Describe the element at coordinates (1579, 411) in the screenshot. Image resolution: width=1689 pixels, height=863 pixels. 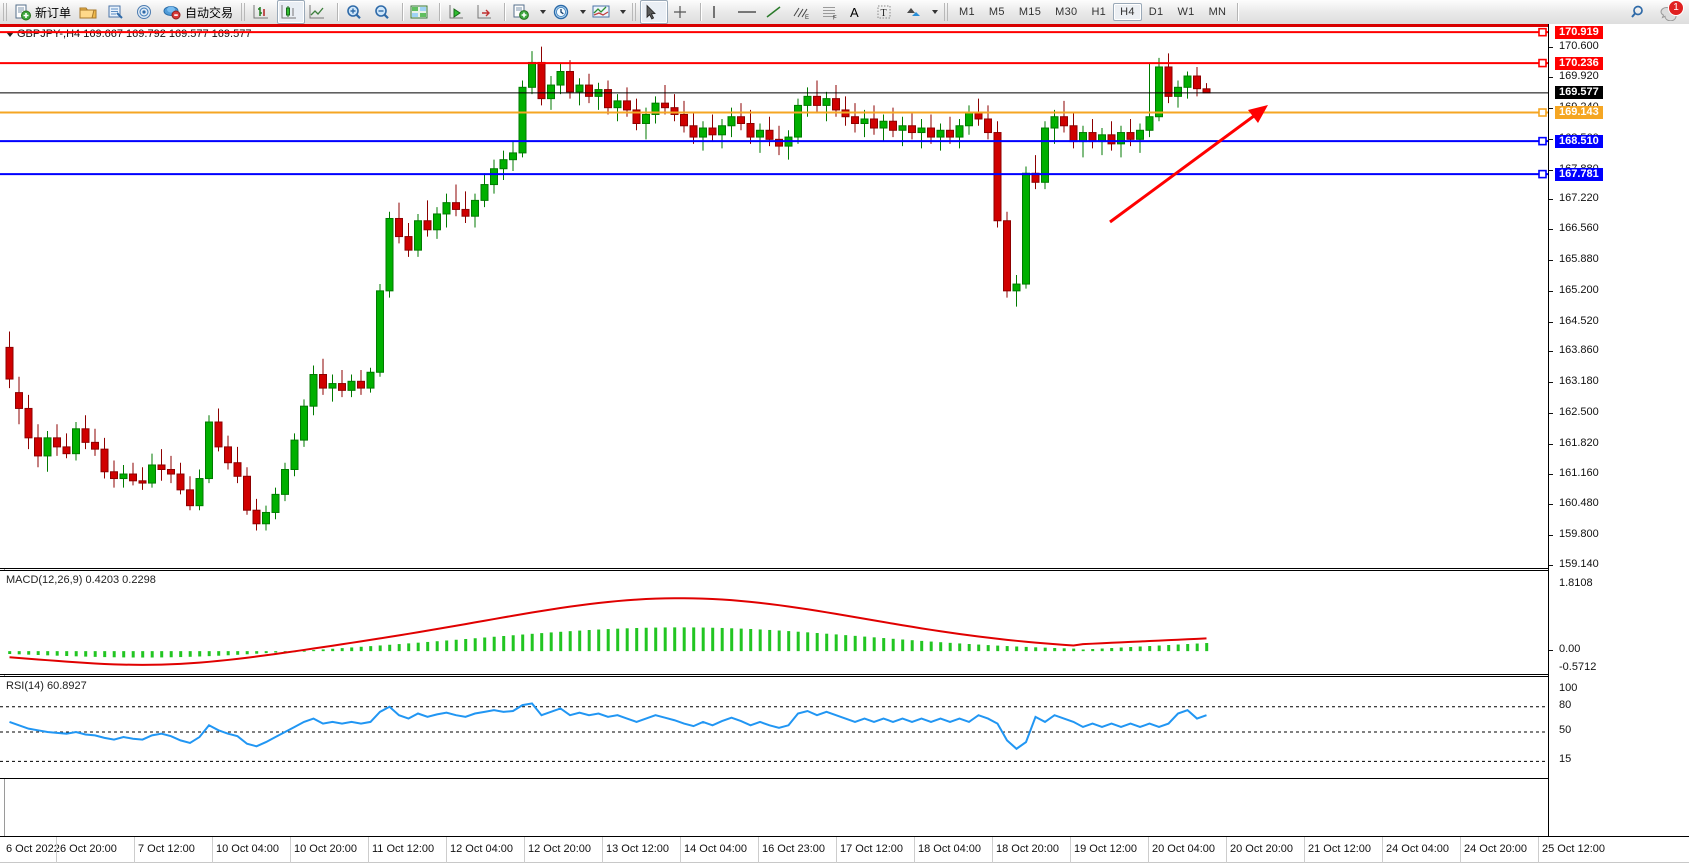
I see `price-axis-label: 162.500` at that location.